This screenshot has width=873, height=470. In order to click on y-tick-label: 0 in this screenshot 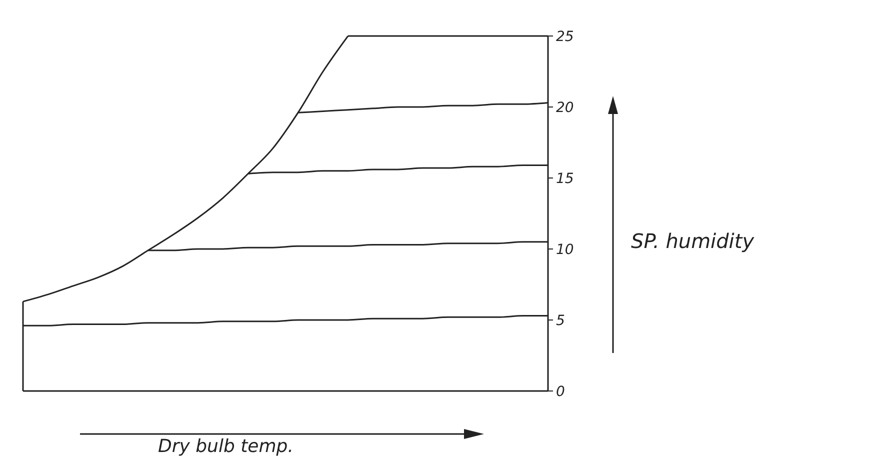, I will do `click(560, 392)`.